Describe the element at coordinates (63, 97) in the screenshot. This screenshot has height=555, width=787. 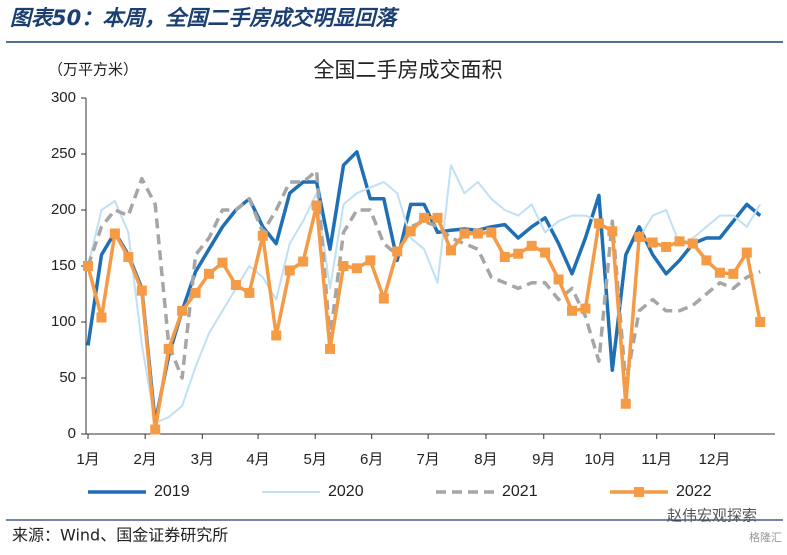
I see `y-tick-label: 300` at that location.